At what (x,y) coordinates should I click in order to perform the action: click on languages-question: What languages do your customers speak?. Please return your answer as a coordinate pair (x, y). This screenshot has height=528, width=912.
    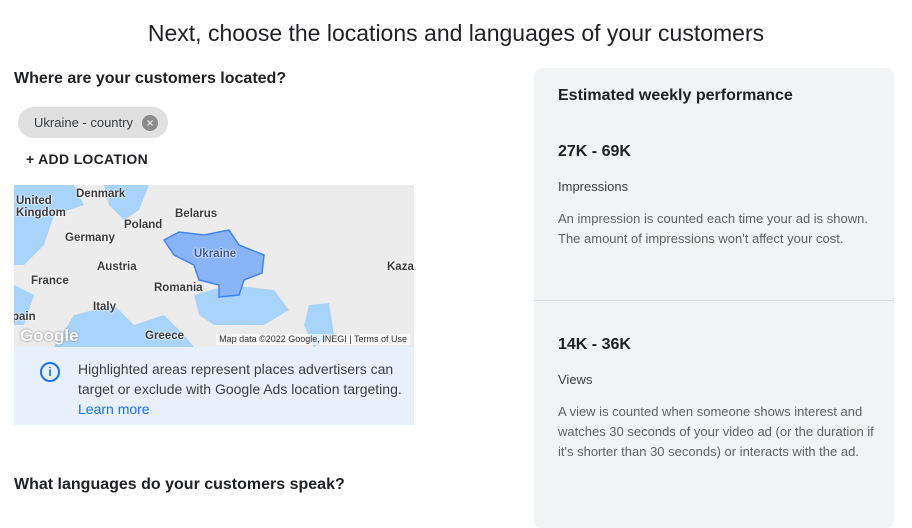
    Looking at the image, I should click on (179, 484).